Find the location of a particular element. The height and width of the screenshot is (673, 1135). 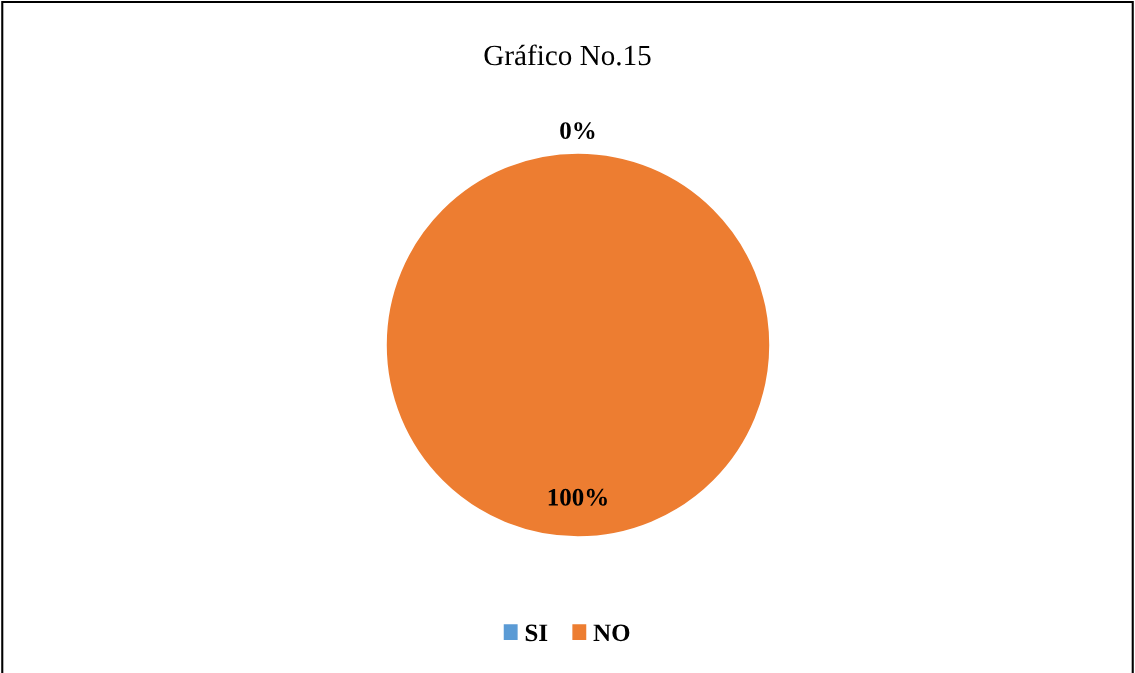

legend-label: SI is located at coordinates (536, 633).